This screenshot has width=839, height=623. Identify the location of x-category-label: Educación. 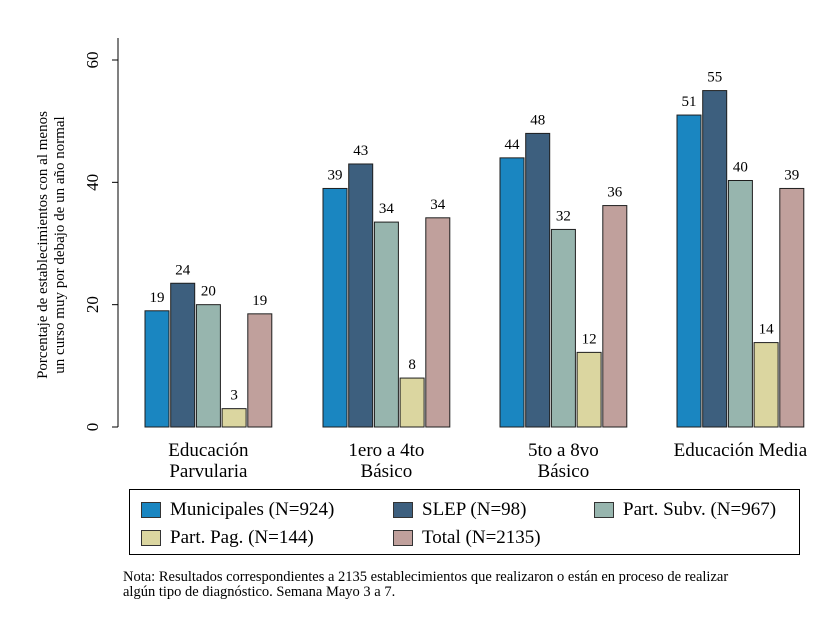
(208, 450).